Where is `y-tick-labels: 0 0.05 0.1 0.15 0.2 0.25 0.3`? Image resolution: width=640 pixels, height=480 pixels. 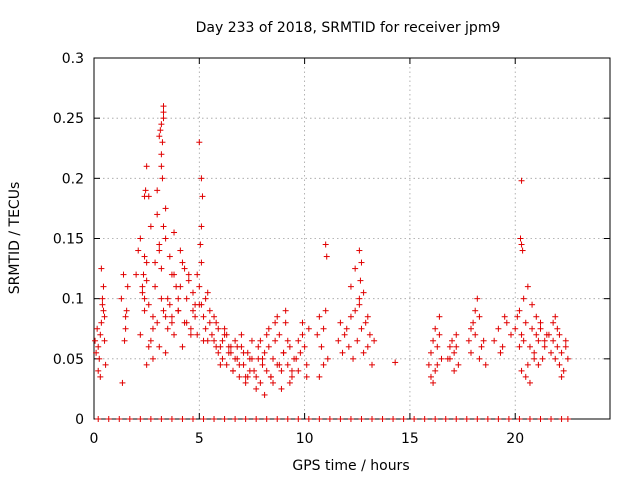
y-tick-labels: 0 0.05 0.1 0.15 0.2 0.25 0.3 is located at coordinates (68, 239).